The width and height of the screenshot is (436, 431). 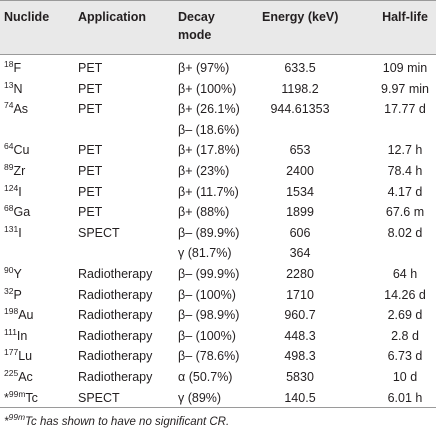 What do you see at coordinates (405, 150) in the screenshot?
I see `half-life: 12.7 h` at bounding box center [405, 150].